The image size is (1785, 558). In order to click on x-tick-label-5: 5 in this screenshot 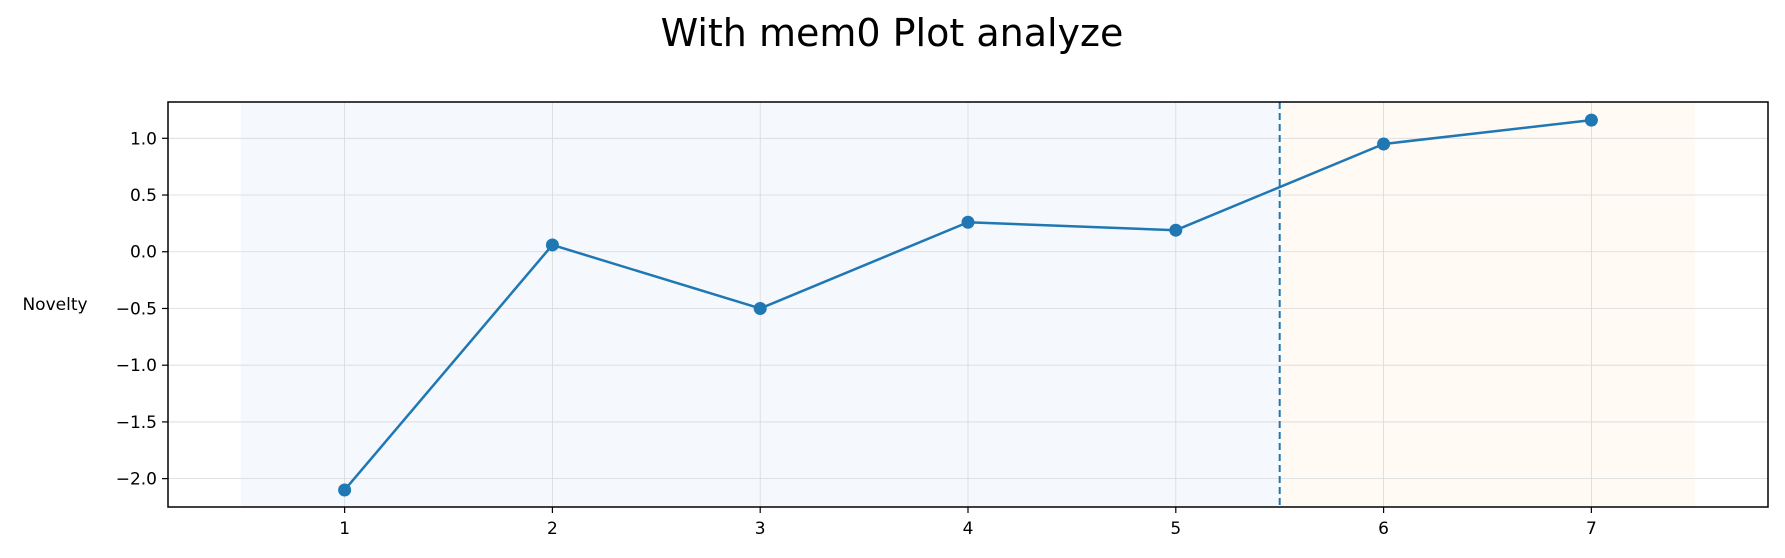, I will do `click(1175, 529)`.